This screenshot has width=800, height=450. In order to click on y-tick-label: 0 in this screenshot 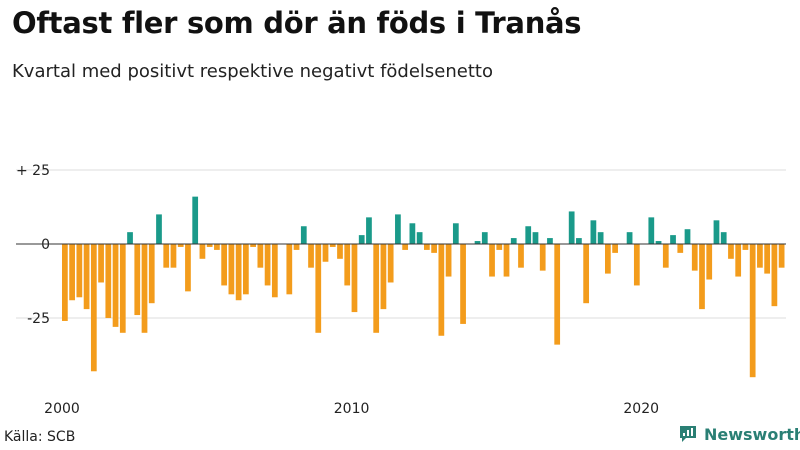, I will do `click(45, 245)`.